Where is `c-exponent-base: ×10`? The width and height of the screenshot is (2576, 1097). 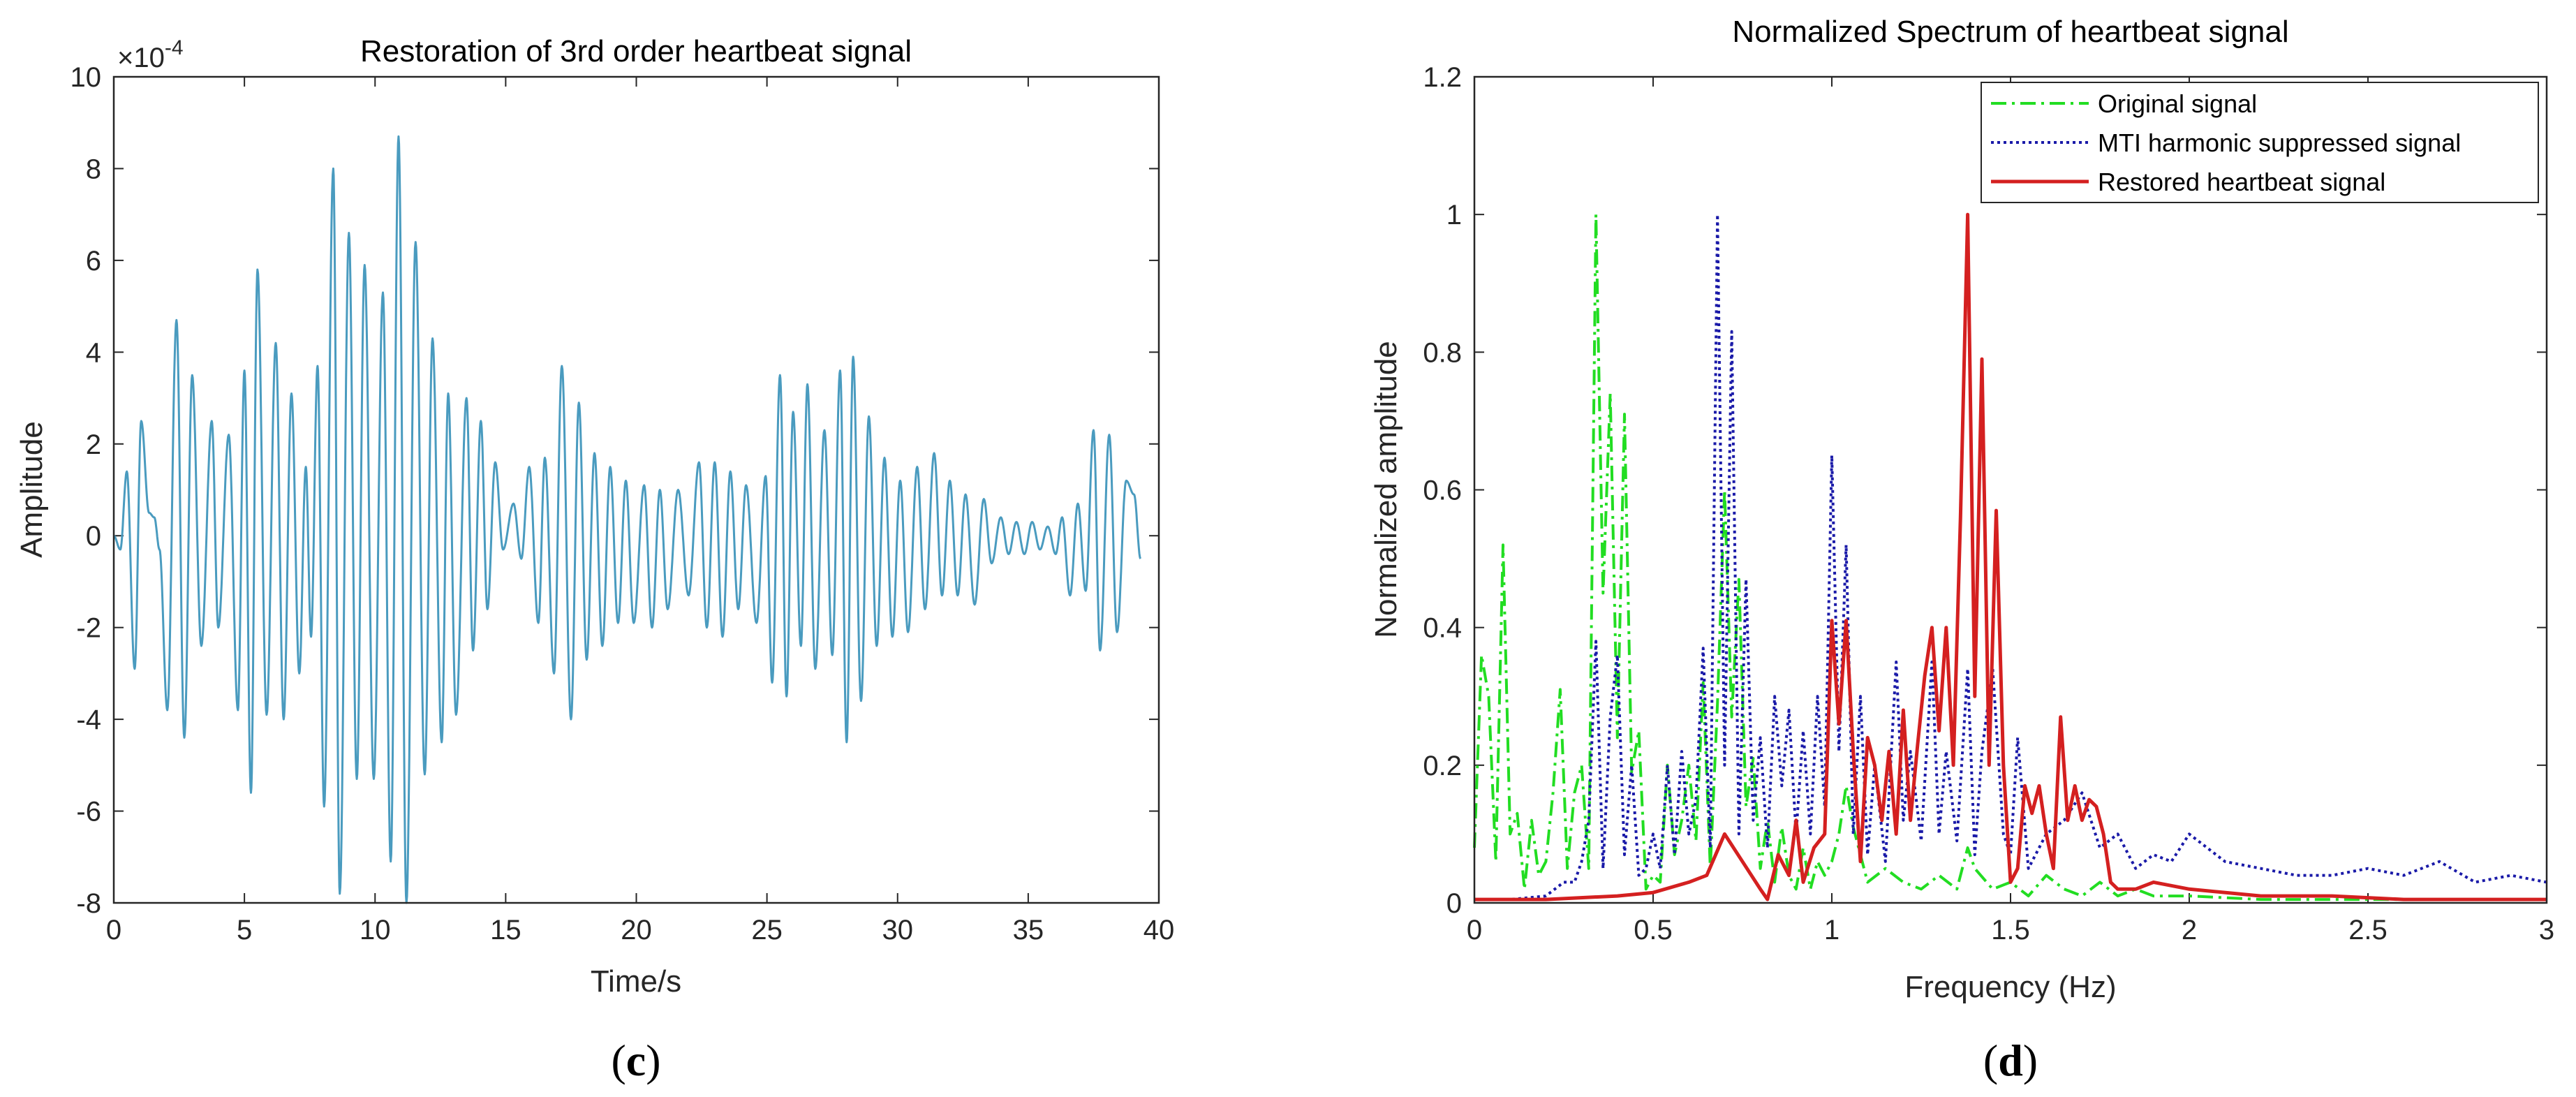 c-exponent-base: ×10 is located at coordinates (141, 58).